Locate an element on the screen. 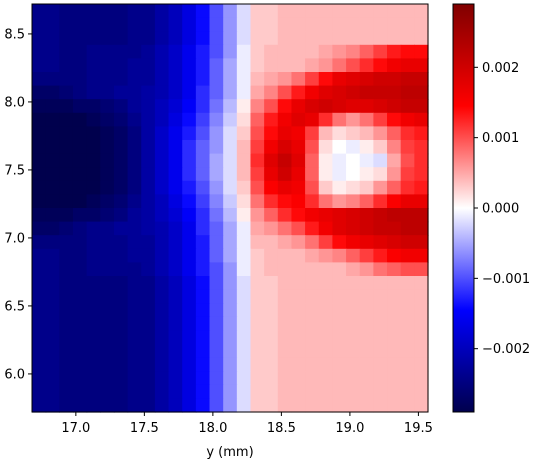 The width and height of the screenshot is (534, 462). x-tick-label: 19.0 is located at coordinates (349, 428).